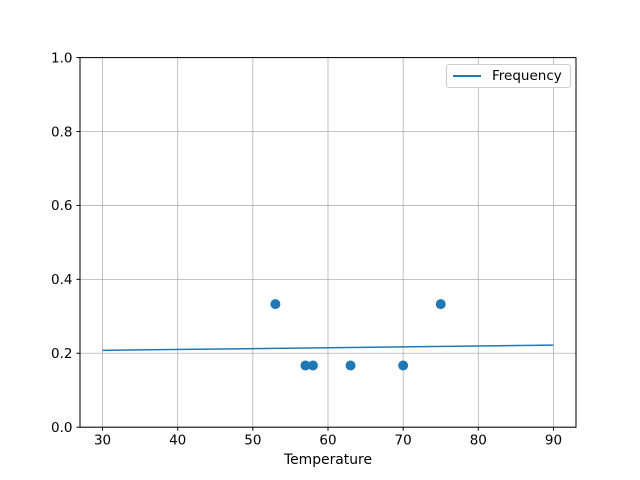  What do you see at coordinates (61, 58) in the screenshot?
I see `y-tick-label: 1.0` at bounding box center [61, 58].